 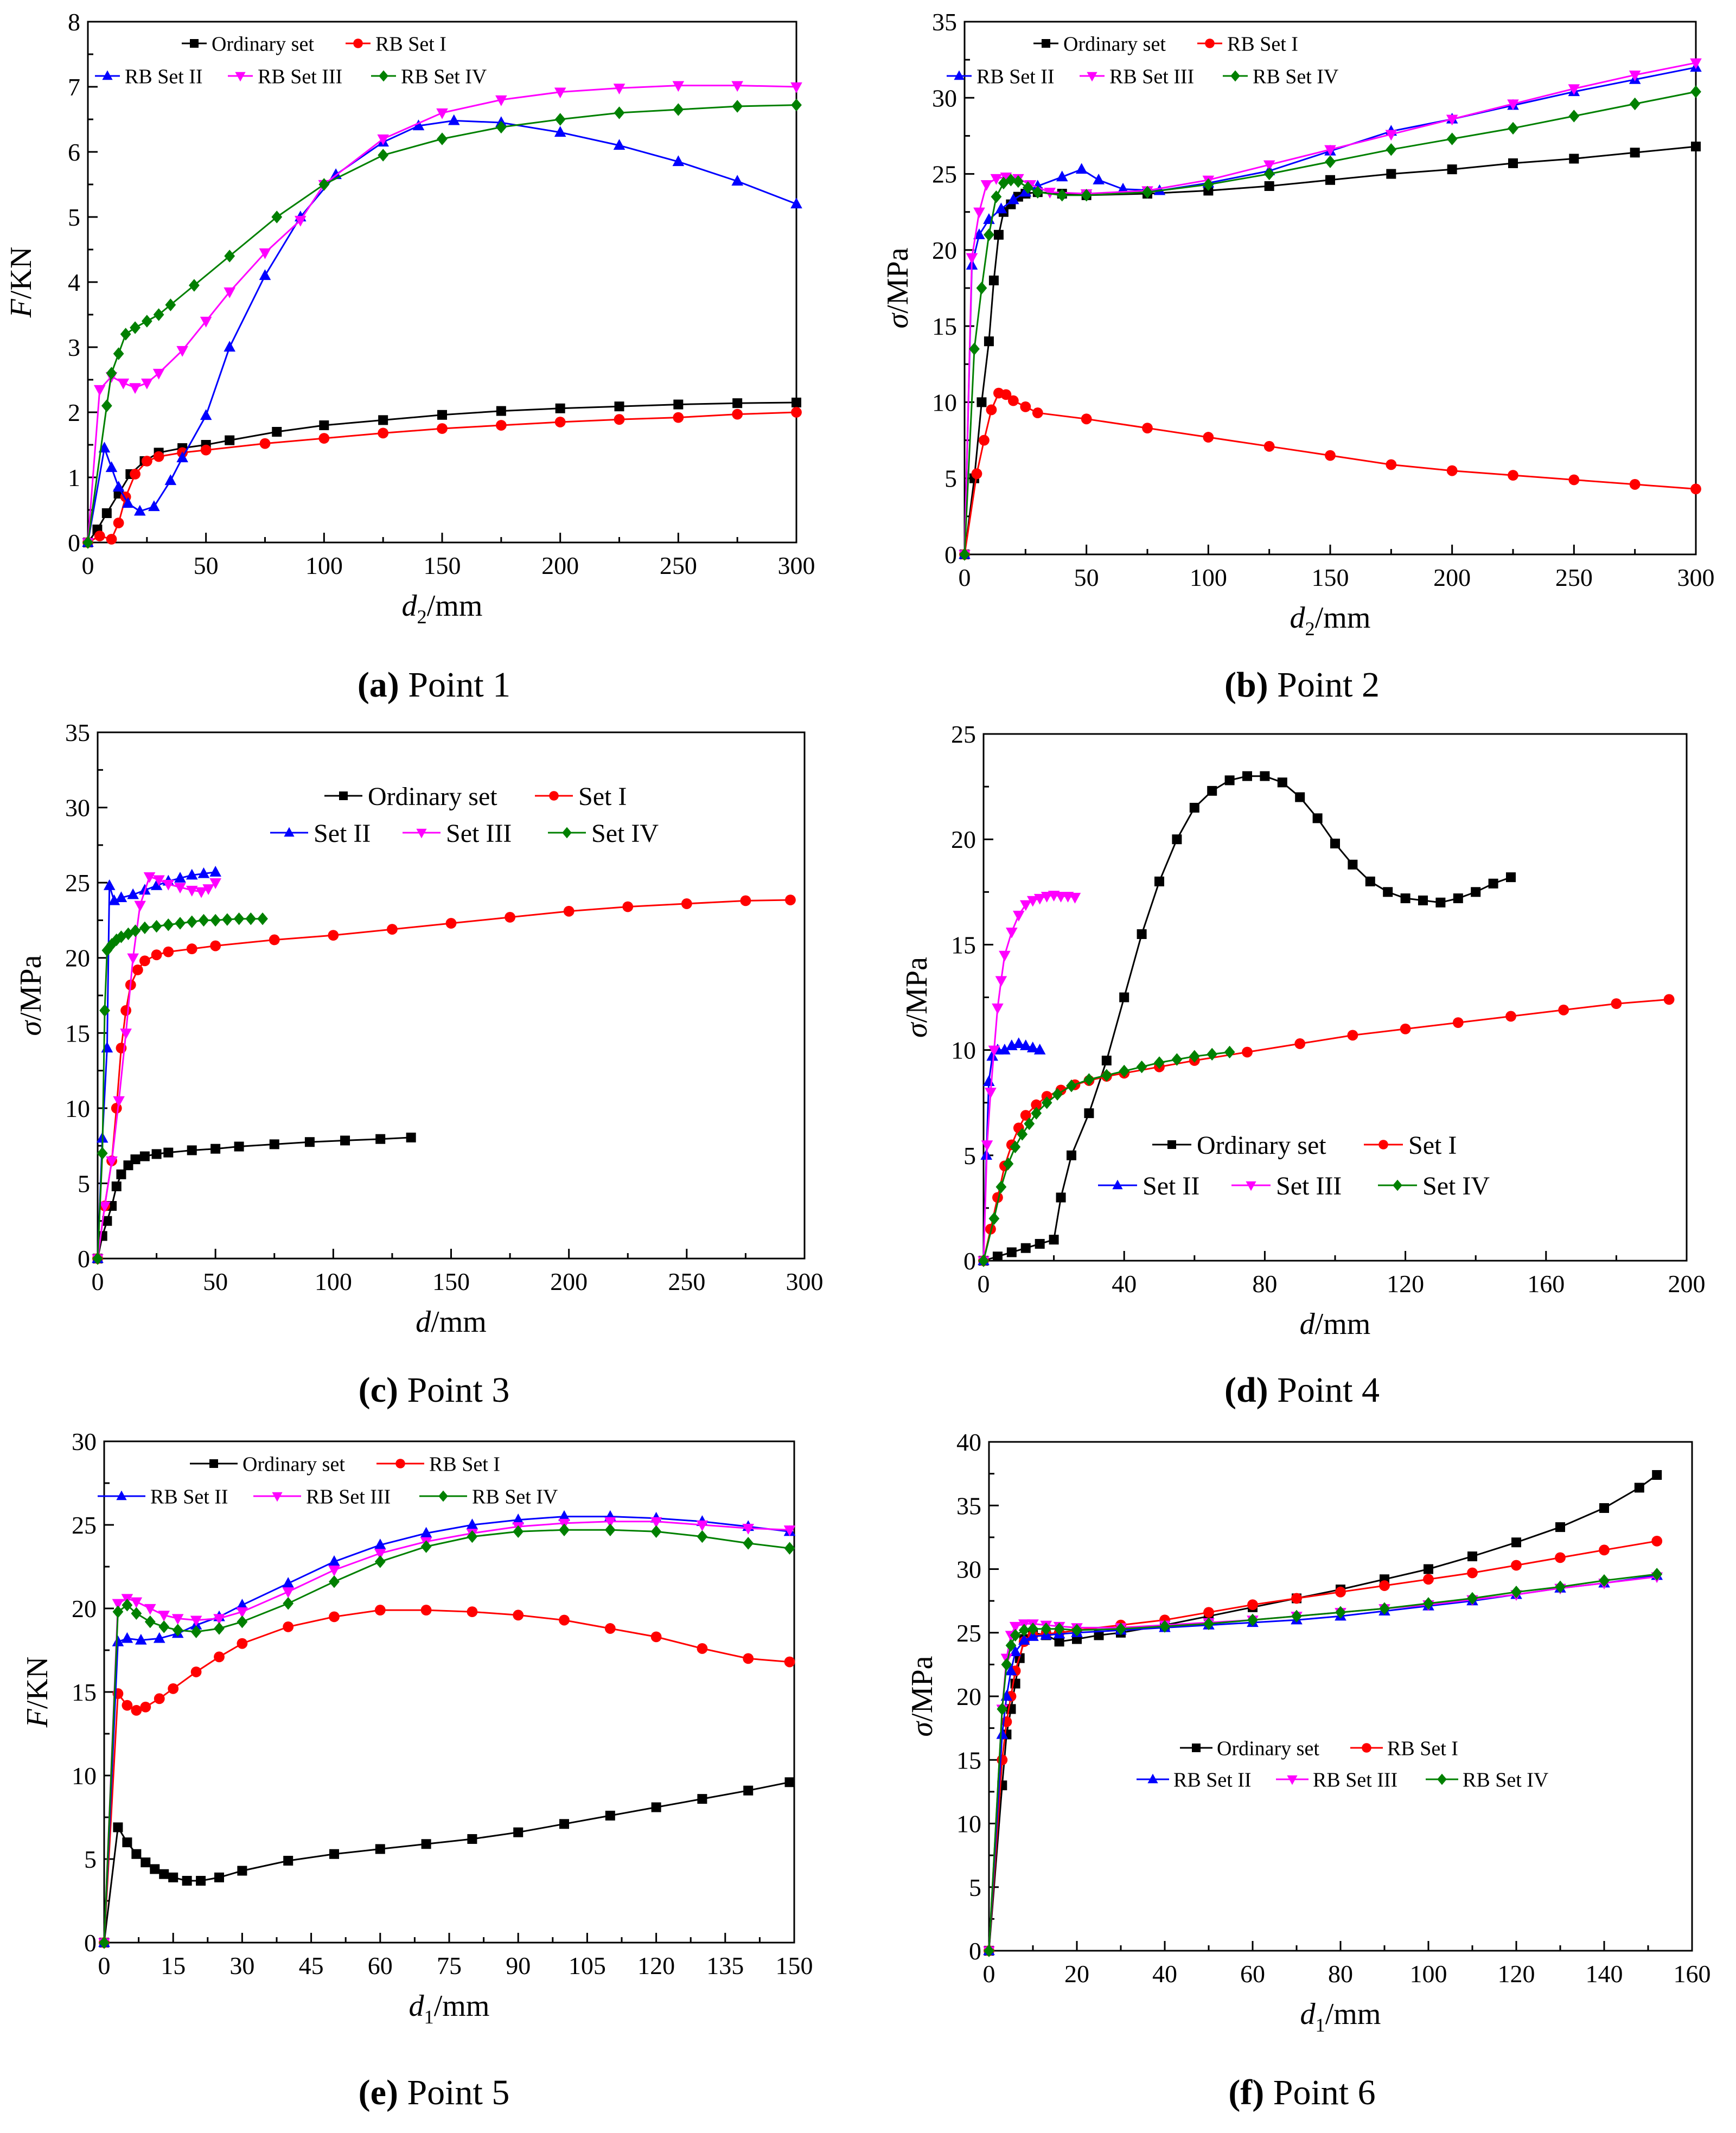 I want to click on x-tick-label: 80, so click(x=1340, y=1974).